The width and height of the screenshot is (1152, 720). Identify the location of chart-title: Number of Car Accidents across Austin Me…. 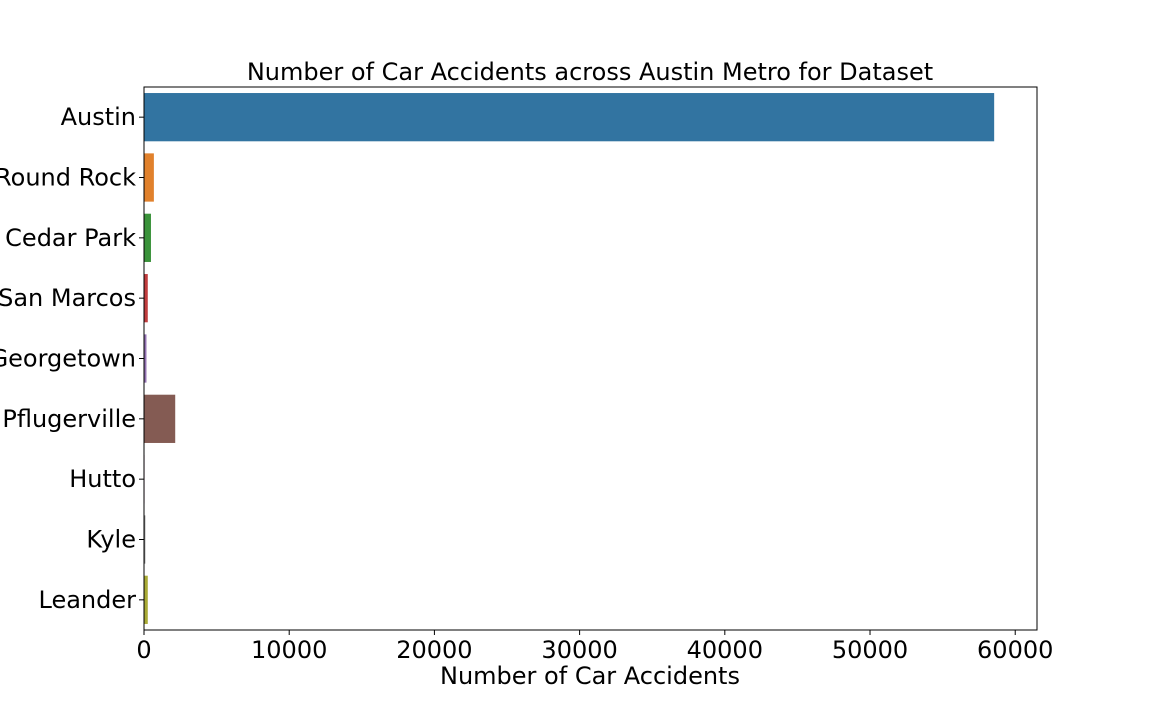
(590, 72).